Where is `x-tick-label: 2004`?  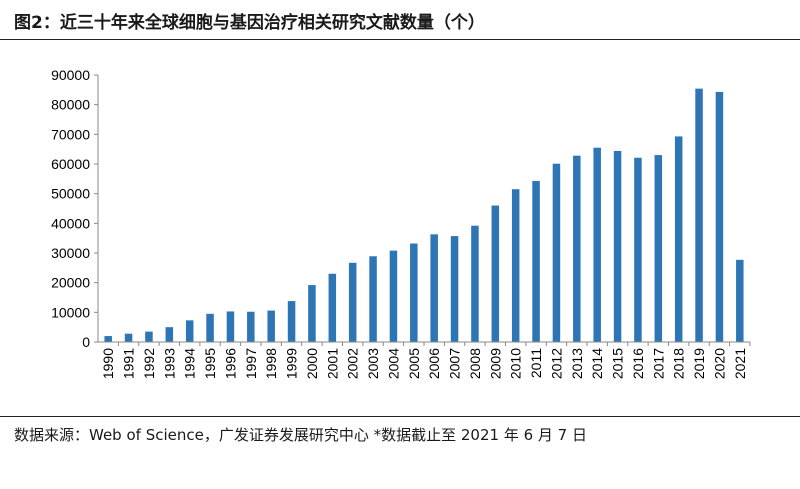 x-tick-label: 2004 is located at coordinates (393, 363).